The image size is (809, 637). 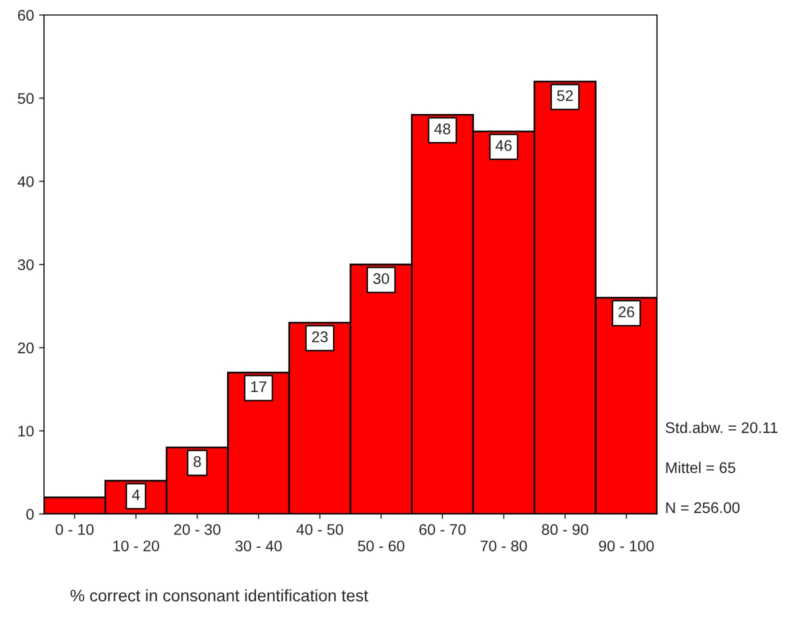 What do you see at coordinates (565, 96) in the screenshot?
I see `data-label: 52` at bounding box center [565, 96].